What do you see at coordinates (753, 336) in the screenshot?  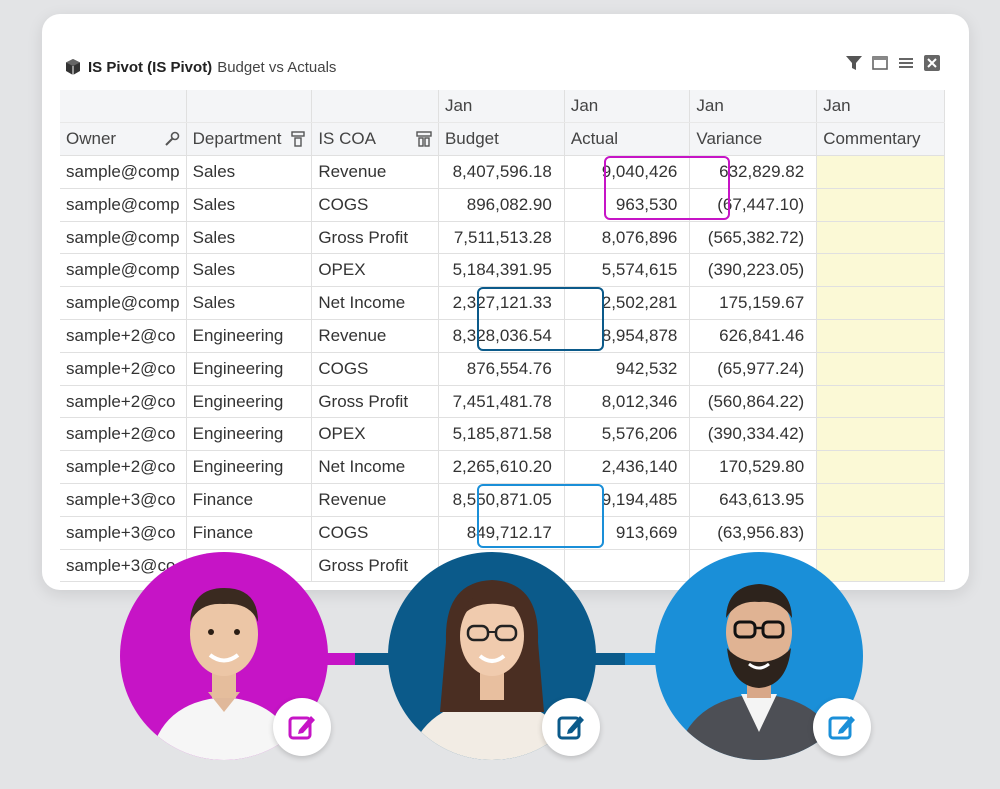 I see `variance-cell: 626,841.46` at bounding box center [753, 336].